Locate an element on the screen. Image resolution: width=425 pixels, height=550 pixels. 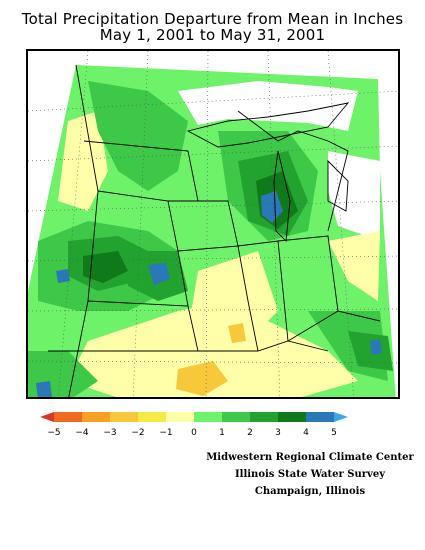
legend-tick-label: −2 is located at coordinates (137, 433).